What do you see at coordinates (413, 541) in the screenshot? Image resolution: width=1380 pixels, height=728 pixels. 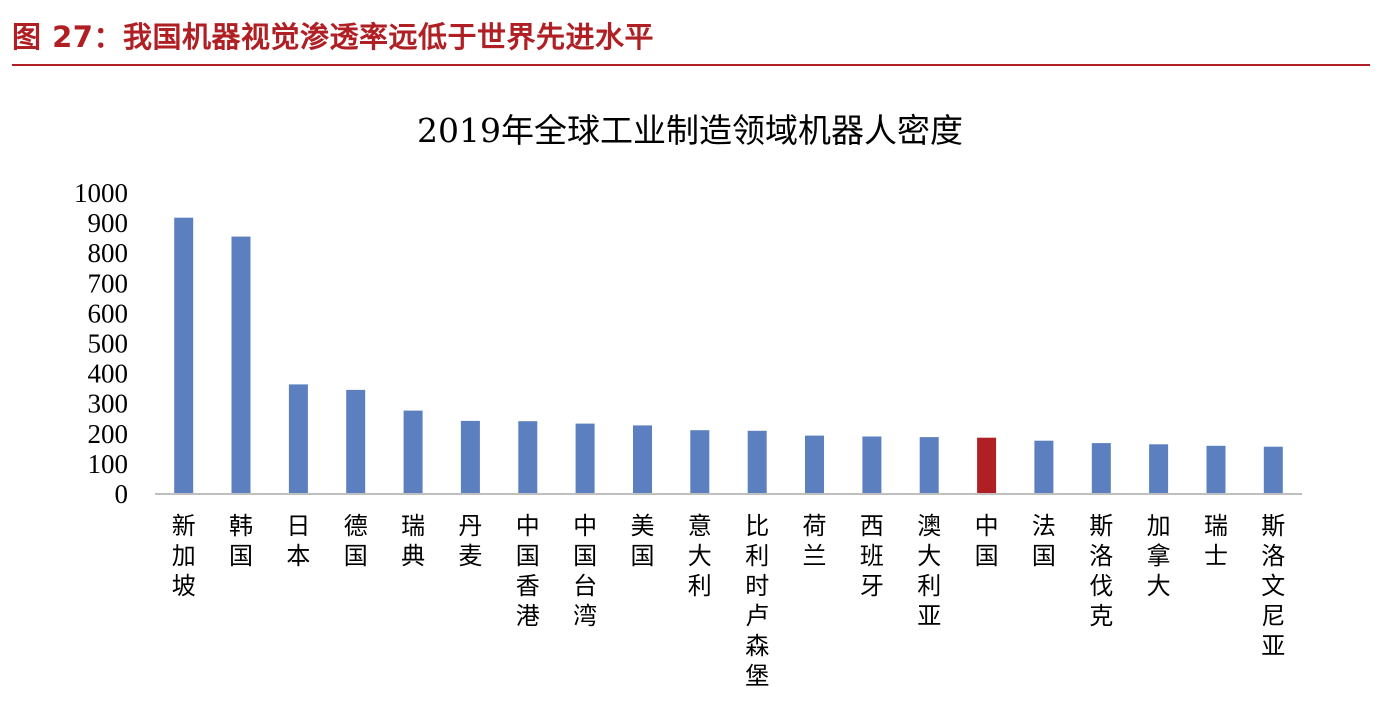 I see `x-tick-label: 瑞典` at bounding box center [413, 541].